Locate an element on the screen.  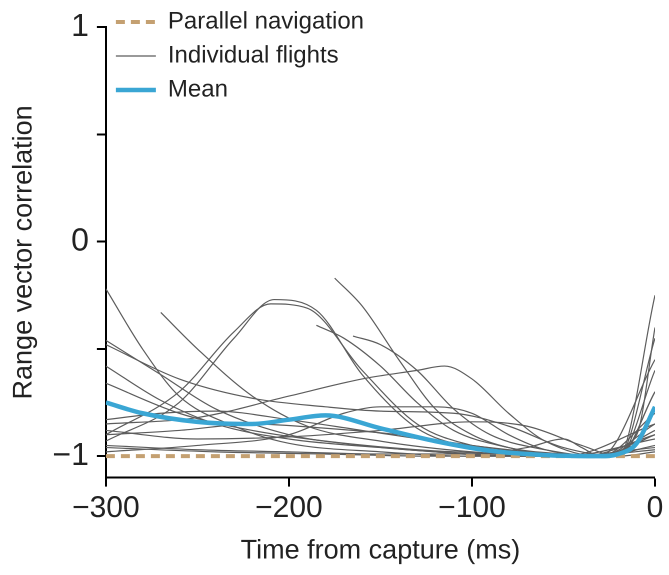
legend-label: Parallel navigation is located at coordinates (266, 21).